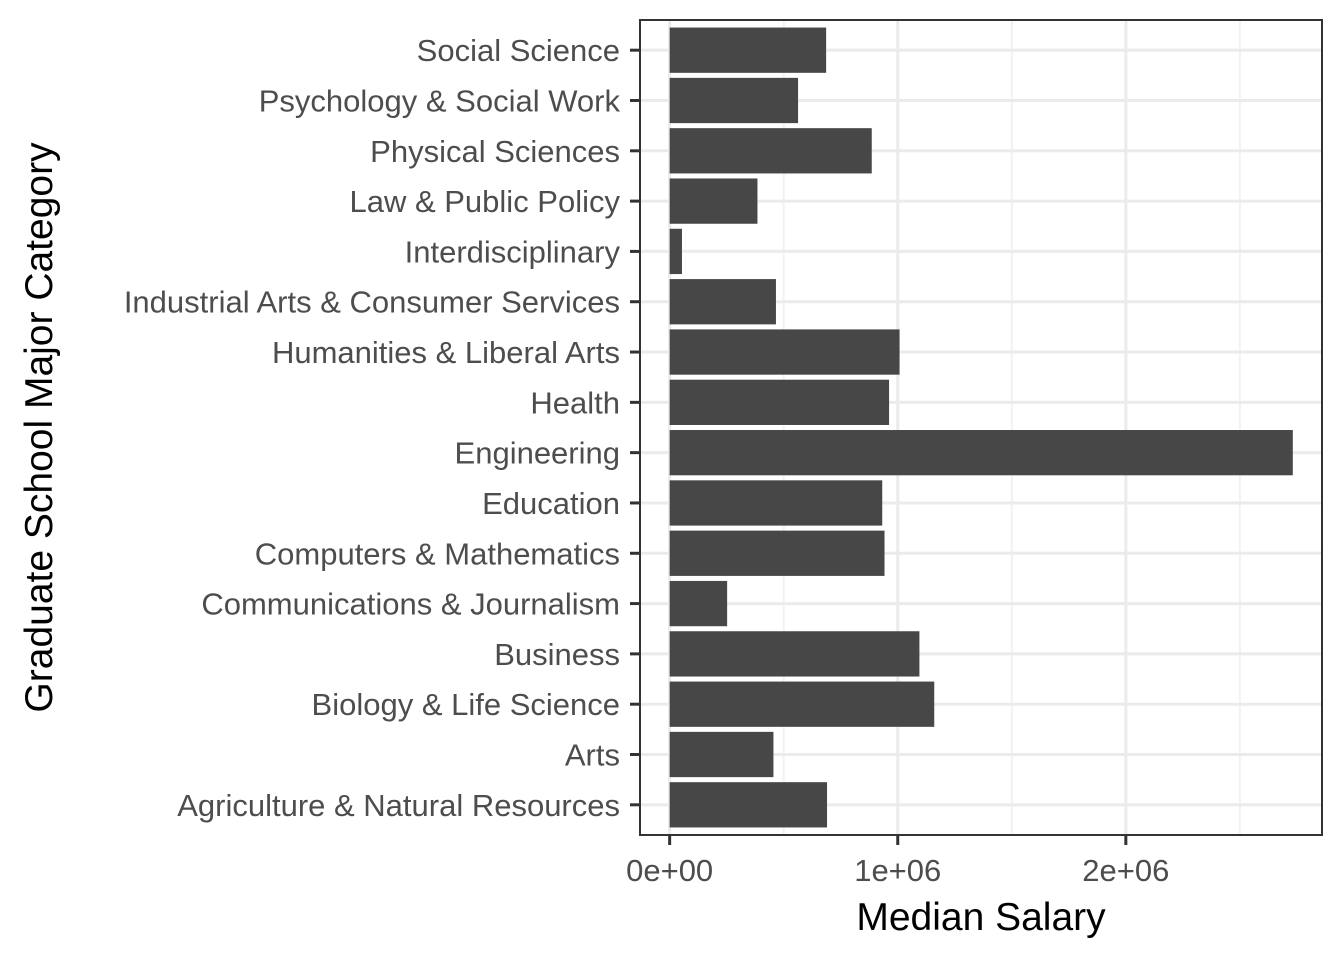  What do you see at coordinates (518, 50) in the screenshot?
I see `y-tick-label: Social Science` at bounding box center [518, 50].